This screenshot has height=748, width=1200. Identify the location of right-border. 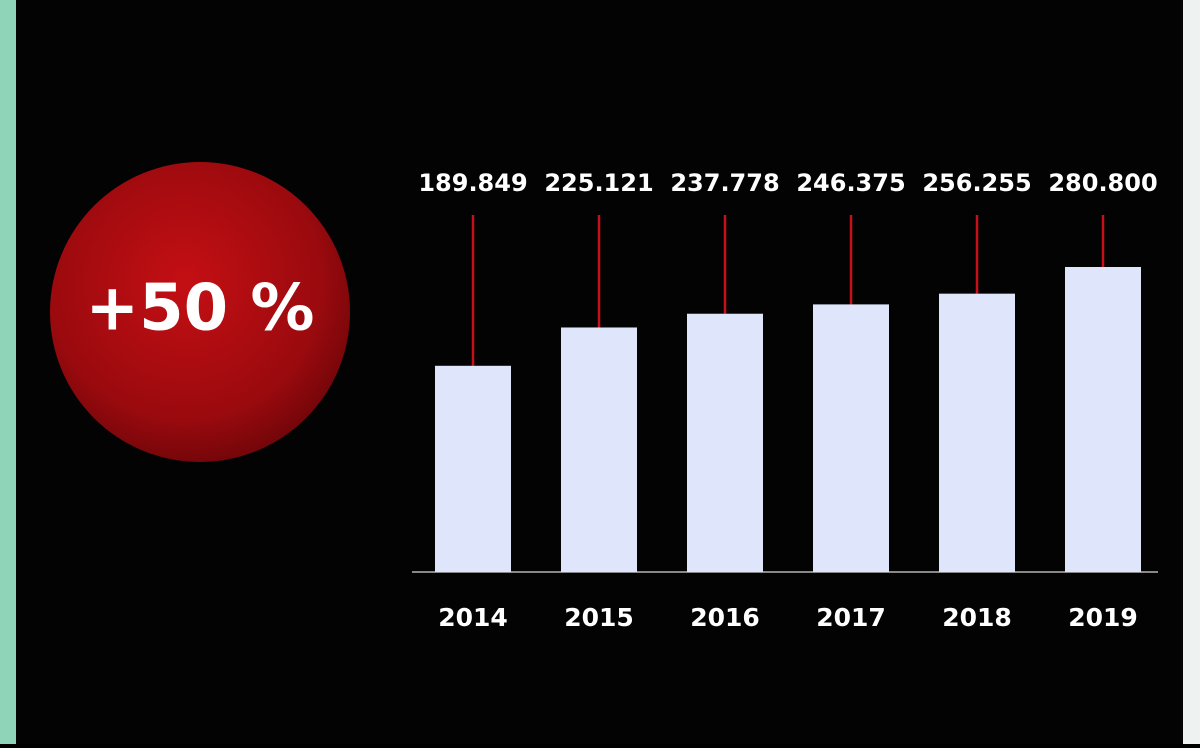
(1191, 372).